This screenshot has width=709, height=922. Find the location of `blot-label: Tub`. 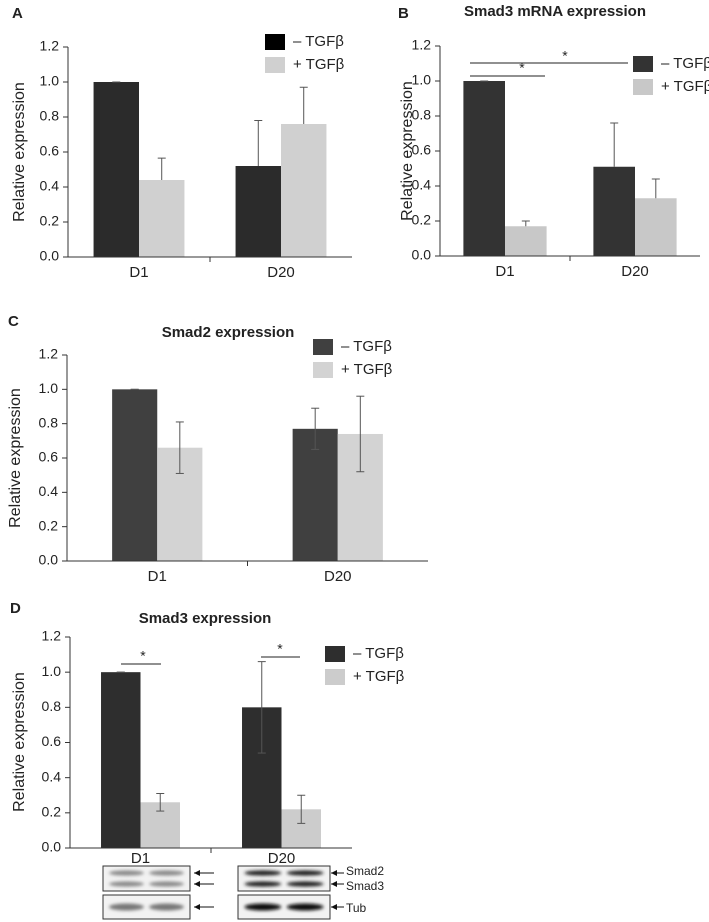

blot-label: Tub is located at coordinates (356, 908).